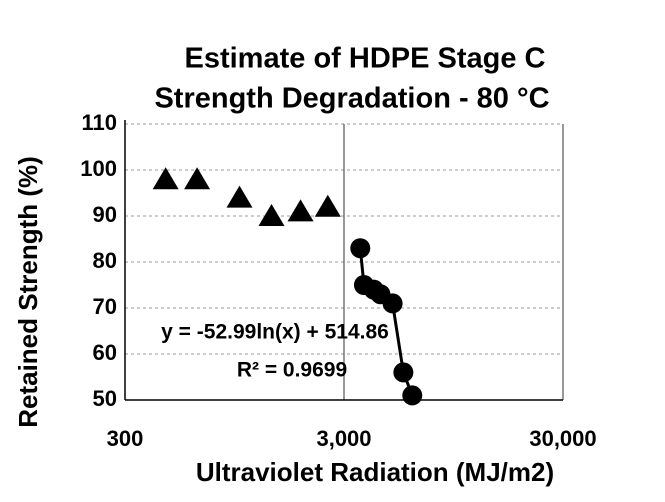  I want to click on y-tick-label: 60, so click(105, 352).